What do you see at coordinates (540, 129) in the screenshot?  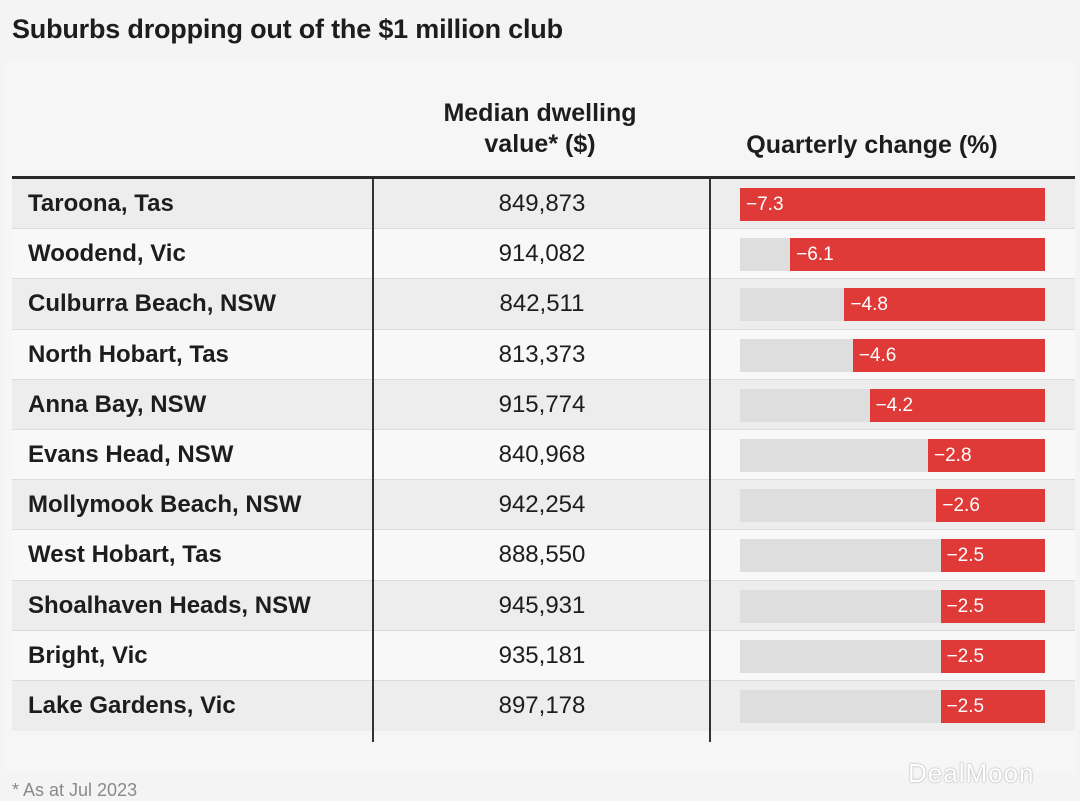 I see `column-header-value: Median dwelling value* ($)` at bounding box center [540, 129].